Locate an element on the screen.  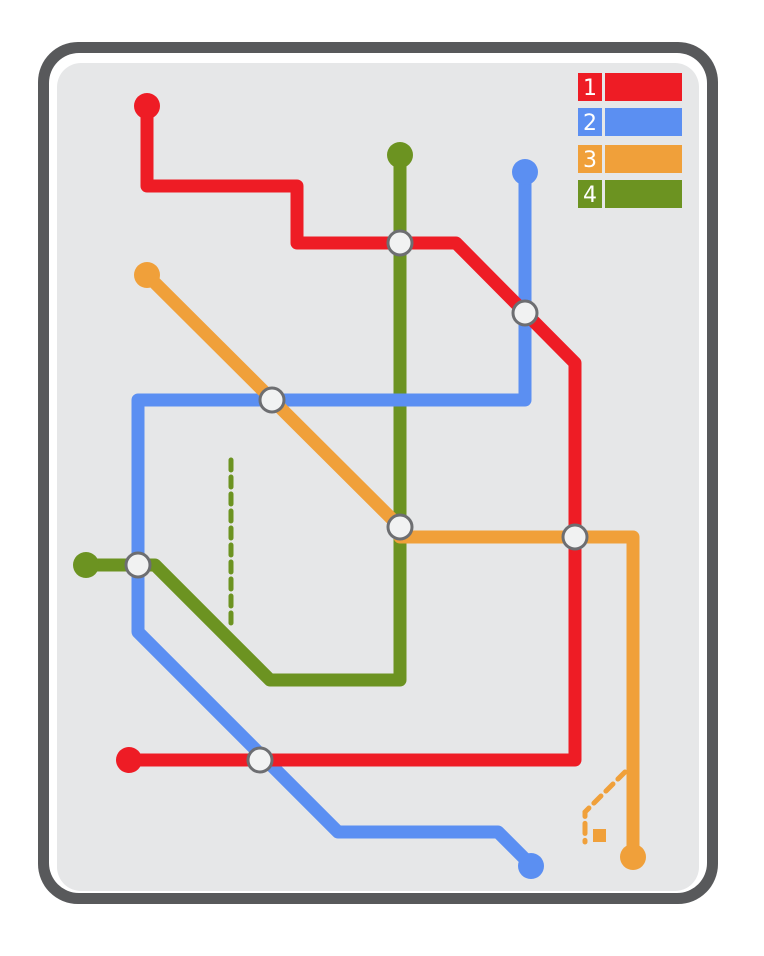
line-2-terminal-bottom is located at coordinates (531, 866).